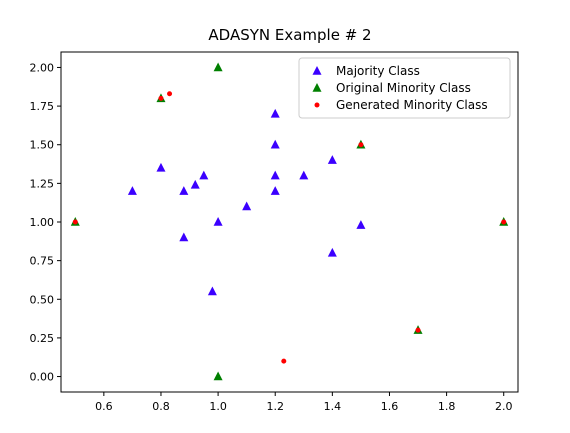  I want to click on legend-label: Original Minority Class, so click(403, 88).